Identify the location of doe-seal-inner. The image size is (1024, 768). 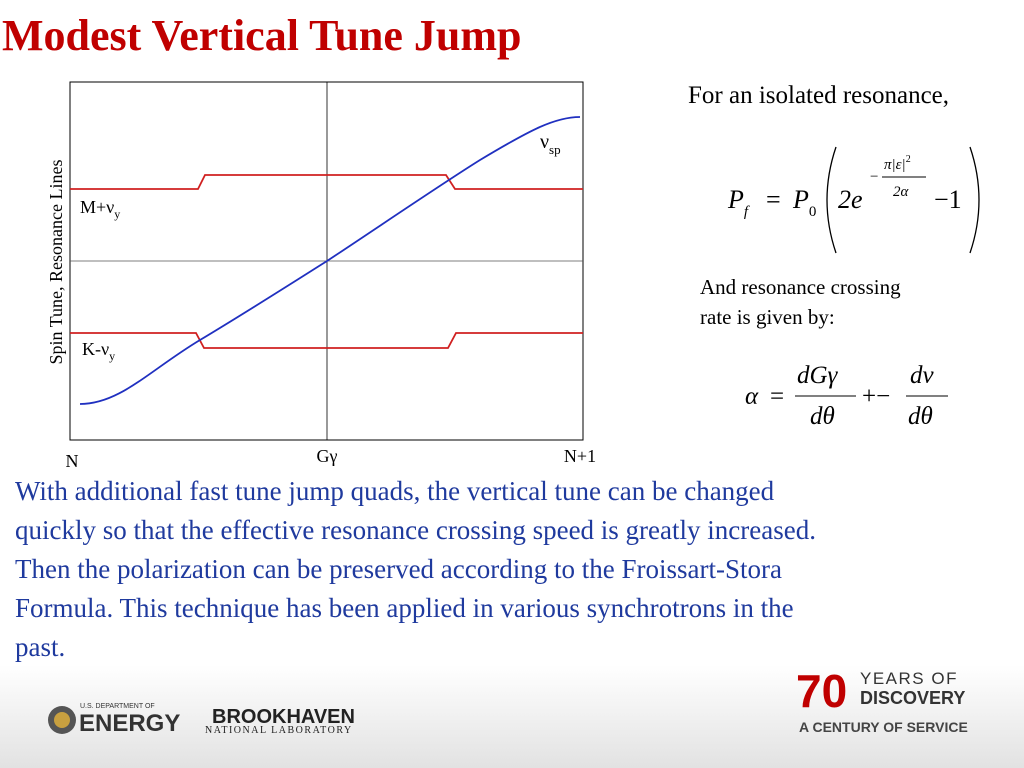
(62, 720).